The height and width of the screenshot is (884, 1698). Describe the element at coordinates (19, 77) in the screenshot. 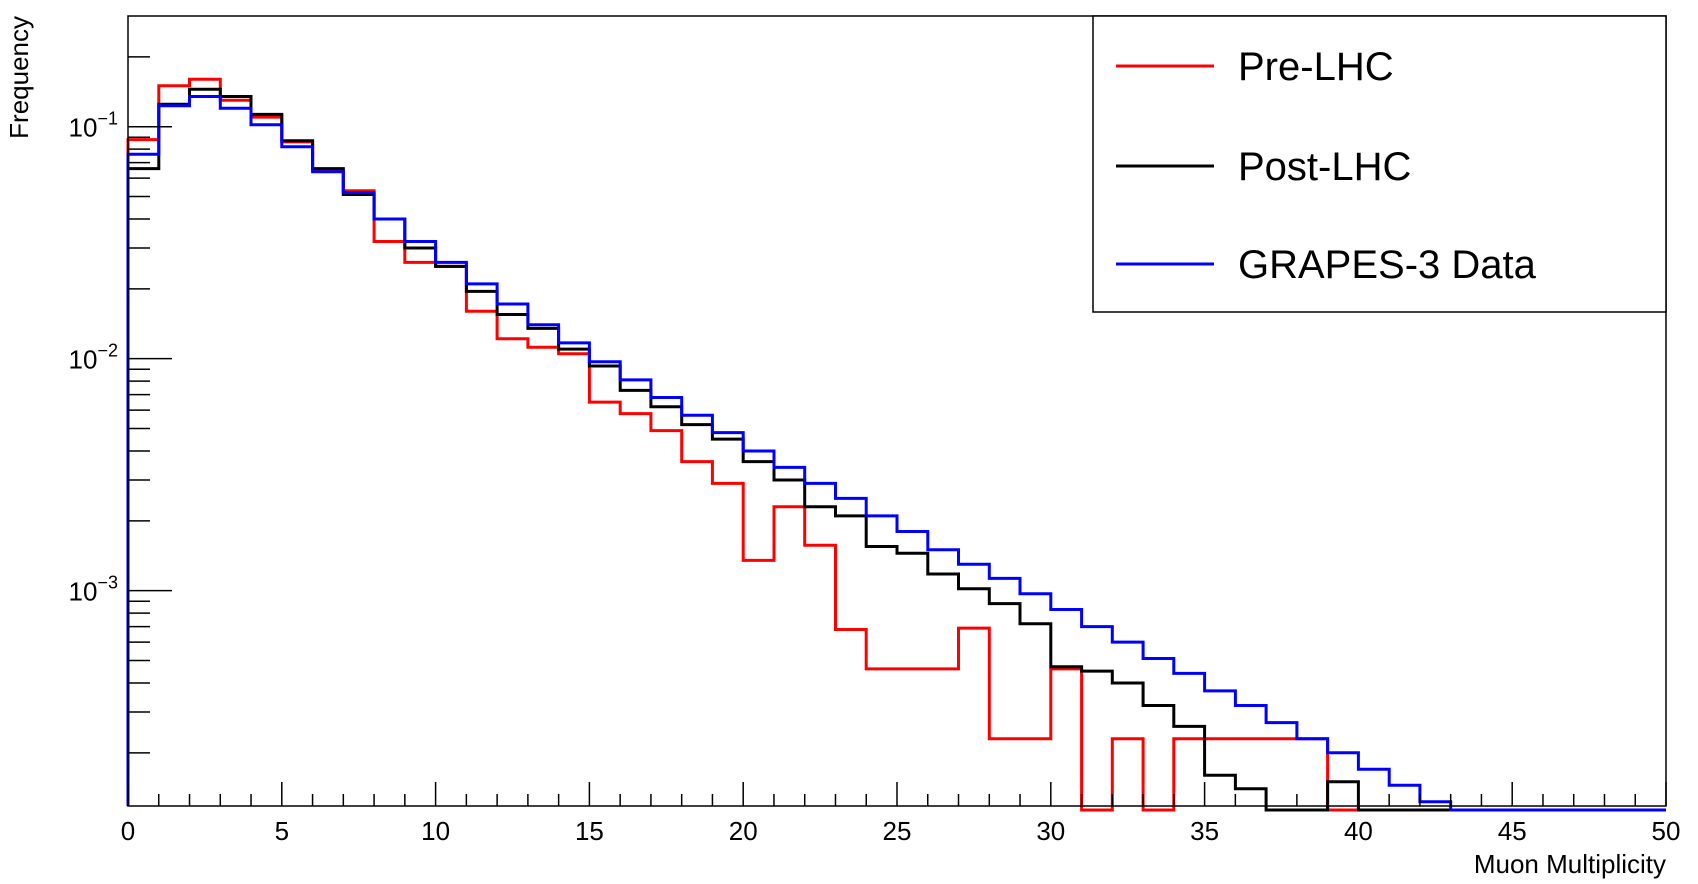

I see `y-axis-title: Frequency` at that location.